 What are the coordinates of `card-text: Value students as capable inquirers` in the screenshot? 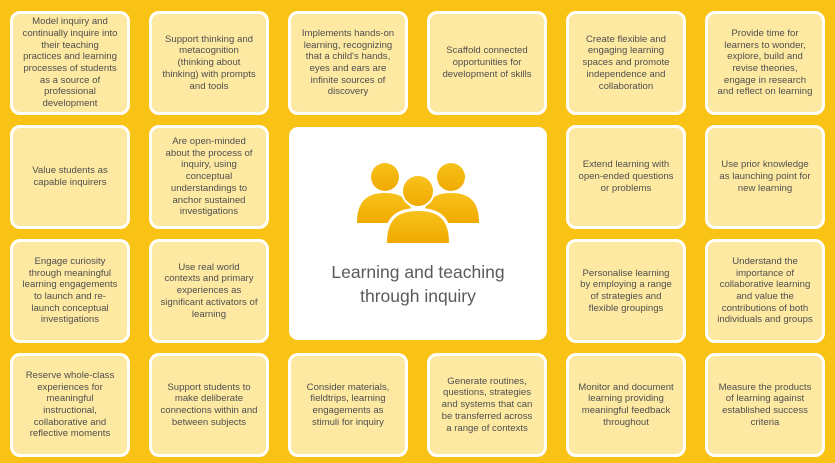 It's located at (70, 176).